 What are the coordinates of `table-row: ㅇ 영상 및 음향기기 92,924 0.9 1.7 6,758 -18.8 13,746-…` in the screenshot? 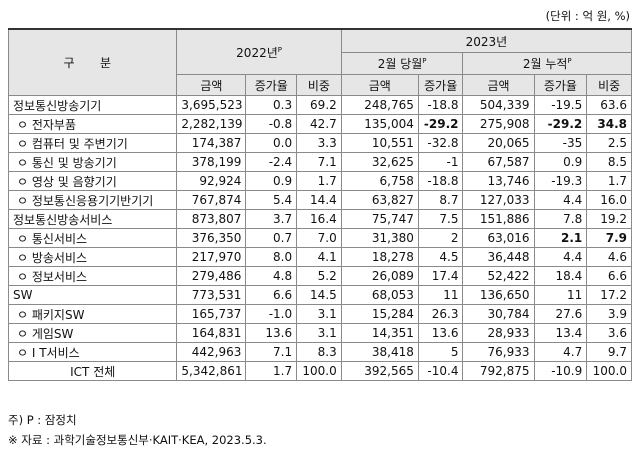 It's located at (319, 181).